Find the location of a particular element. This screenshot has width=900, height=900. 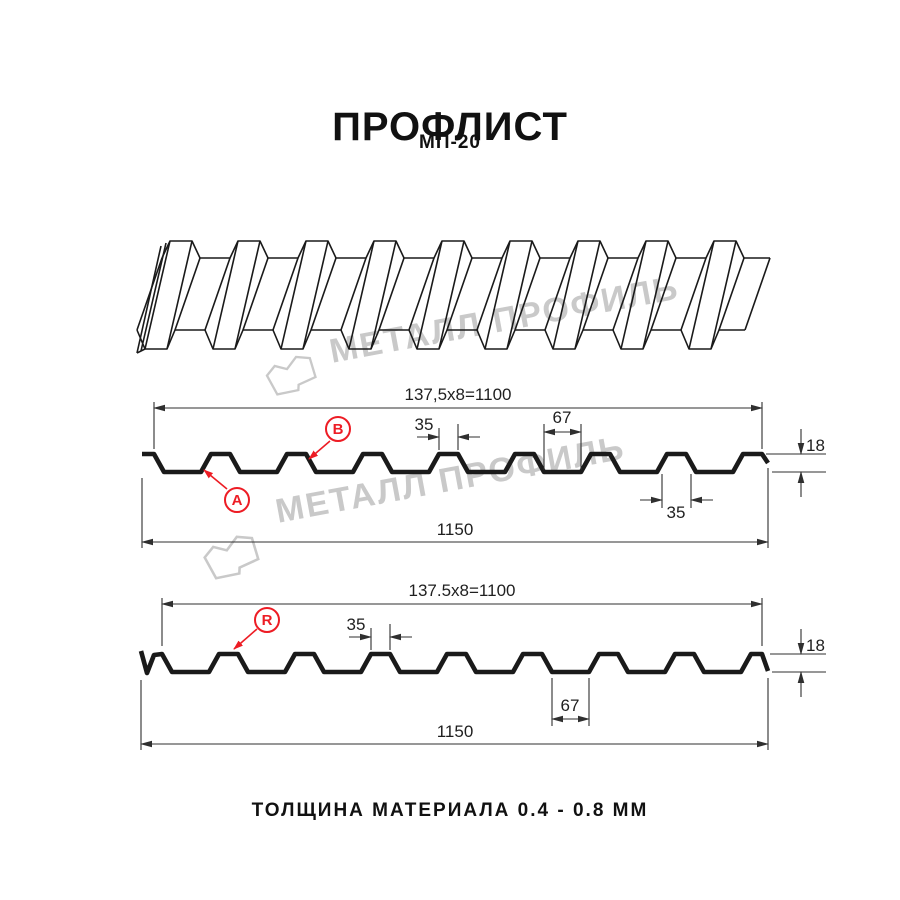

marker-side-r: R is located at coordinates (267, 620).